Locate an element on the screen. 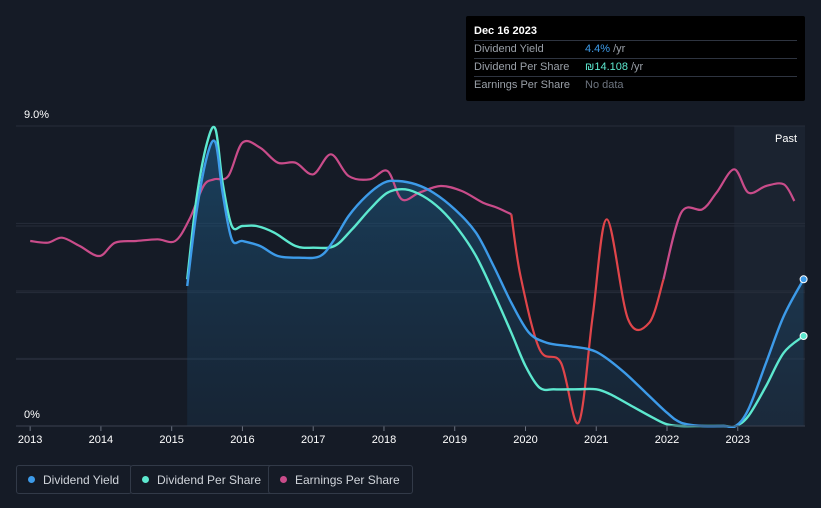 The width and height of the screenshot is (821, 508). dividend-per-share-end-dot is located at coordinates (803, 336).